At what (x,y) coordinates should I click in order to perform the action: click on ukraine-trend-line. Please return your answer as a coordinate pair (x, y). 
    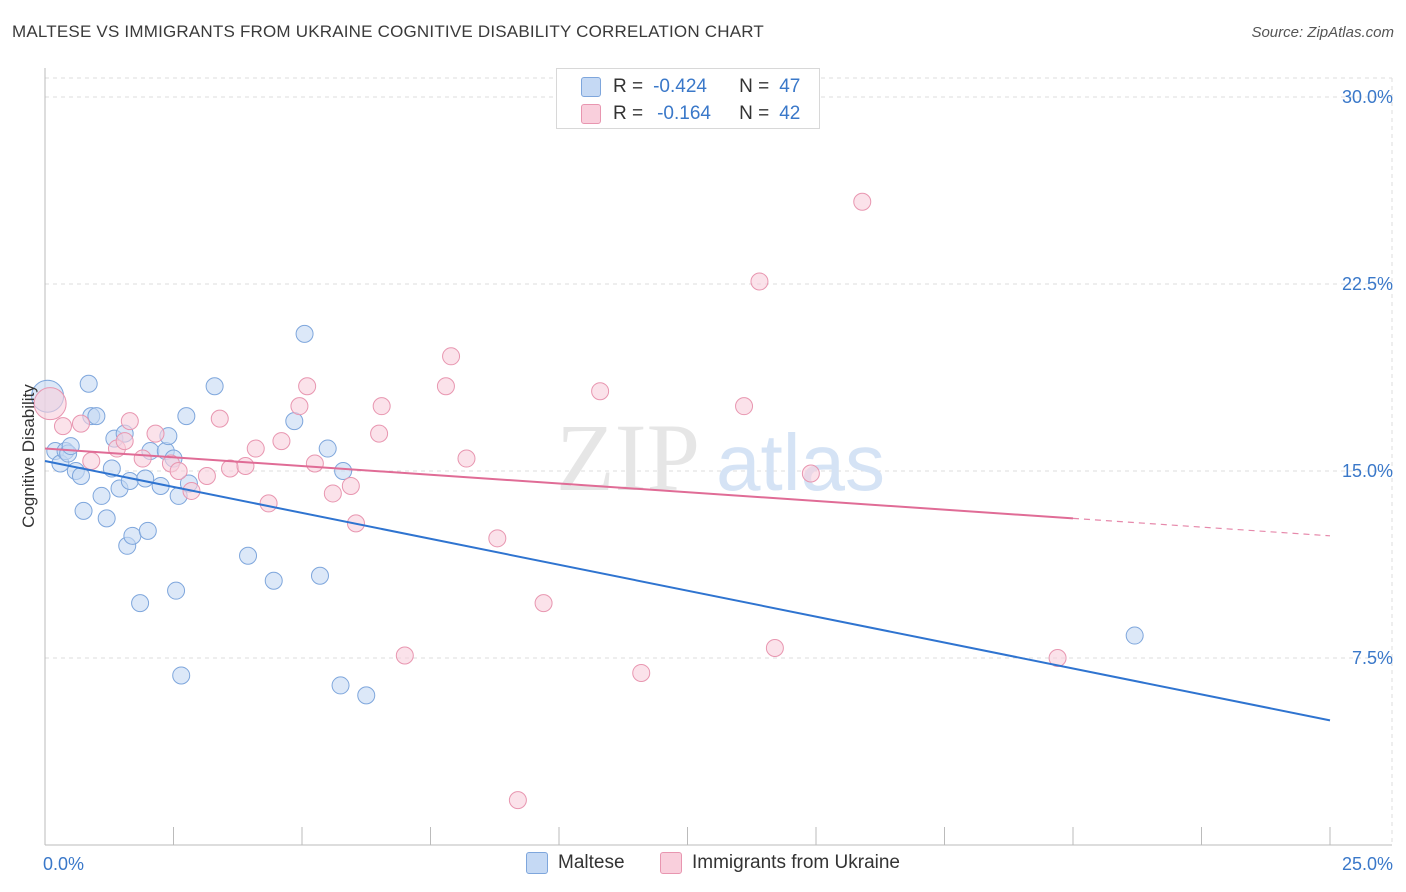
    Looking at the image, I should click on (559, 483).